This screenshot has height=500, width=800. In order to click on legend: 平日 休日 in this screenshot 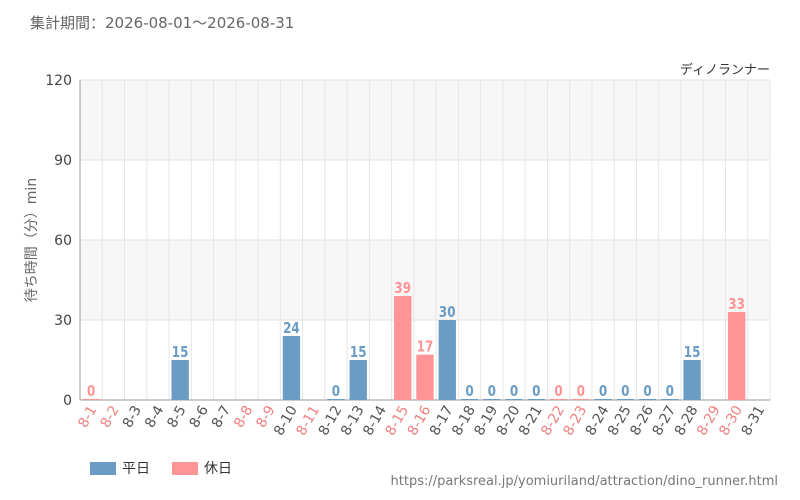, I will do `click(161, 468)`.